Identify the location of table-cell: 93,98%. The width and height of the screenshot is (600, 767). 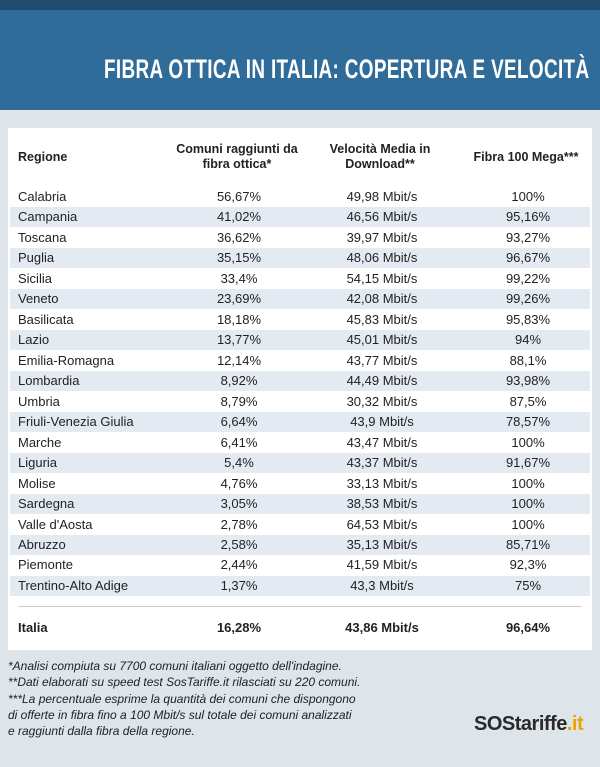
(528, 381).